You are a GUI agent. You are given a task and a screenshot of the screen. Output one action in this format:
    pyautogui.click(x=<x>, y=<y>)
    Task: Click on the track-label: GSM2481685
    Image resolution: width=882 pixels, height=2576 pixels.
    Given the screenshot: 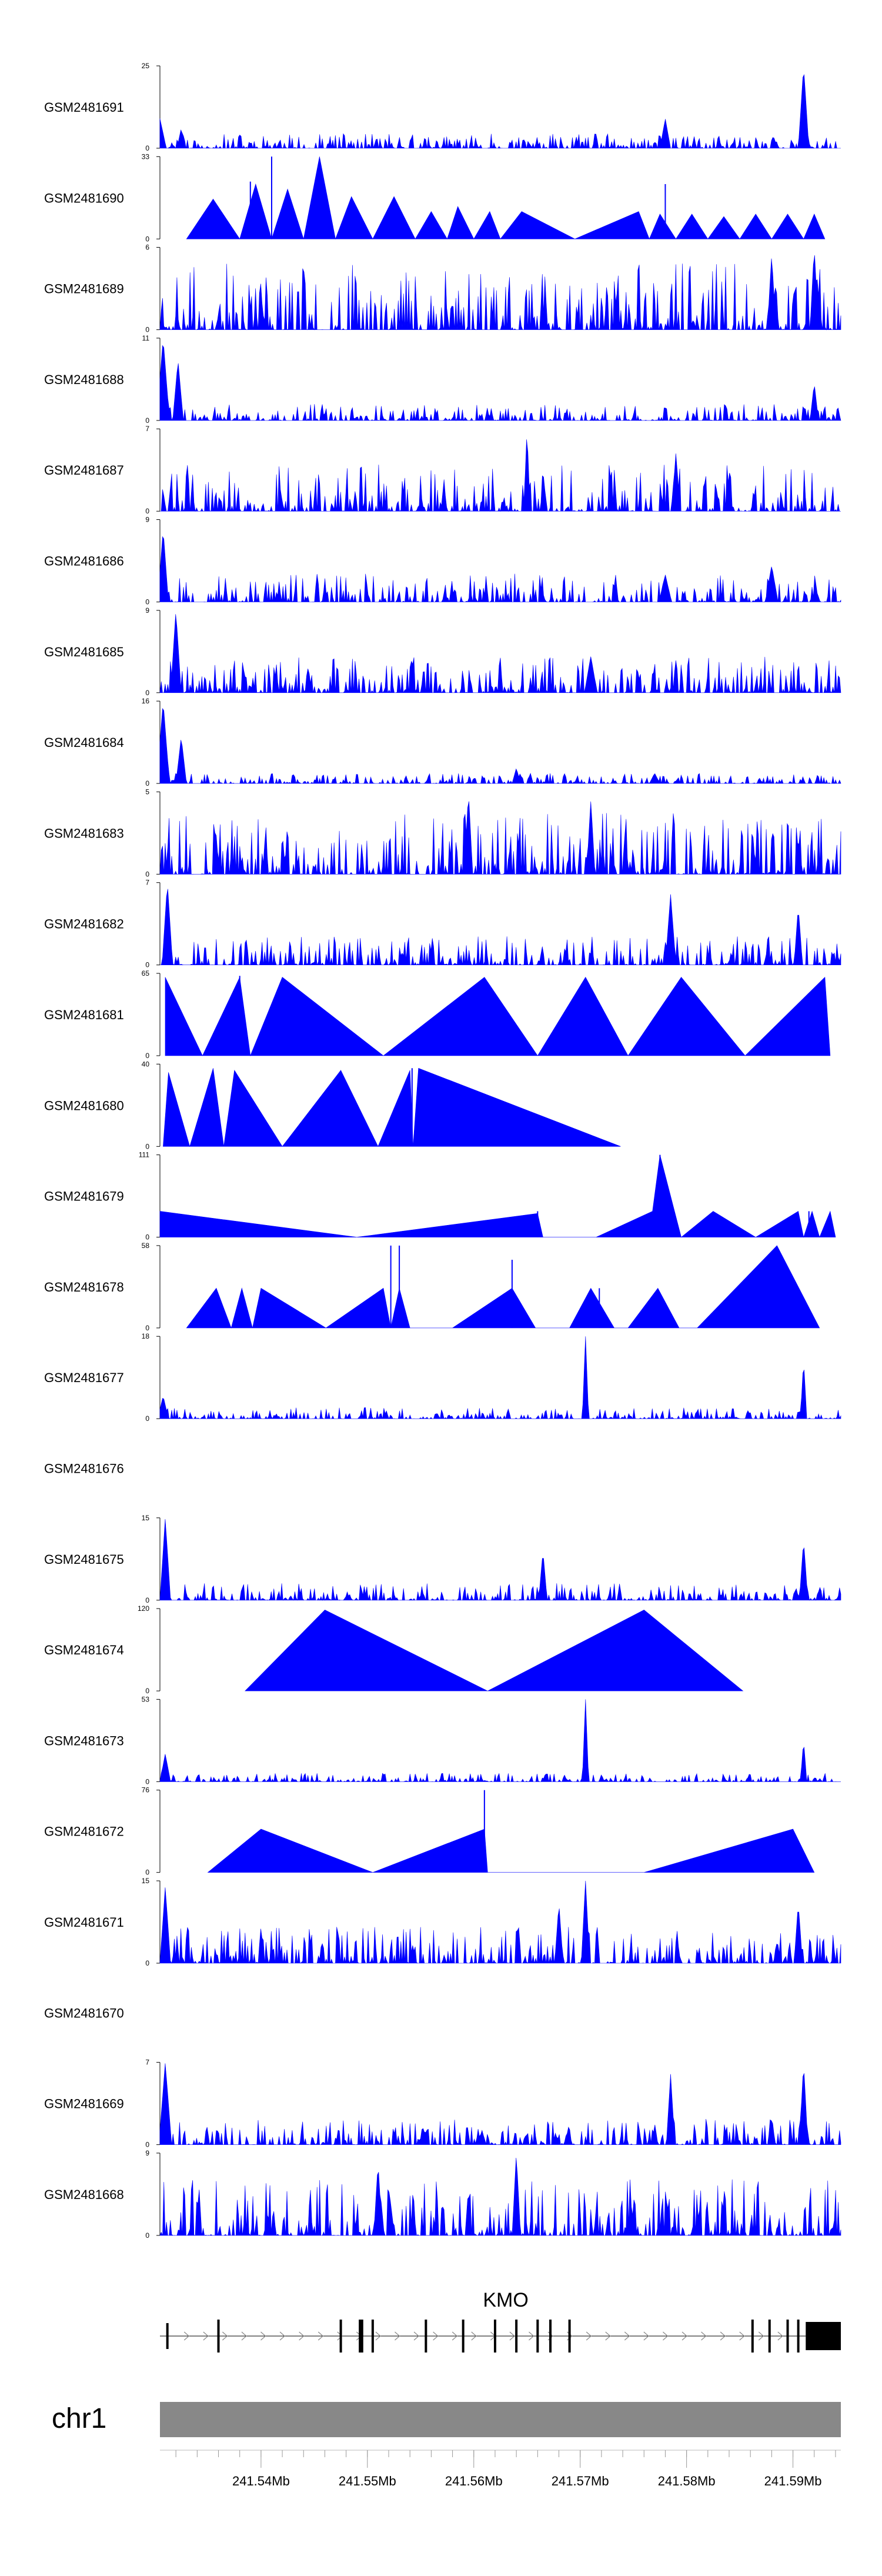 What is the action you would take?
    pyautogui.click(x=84, y=652)
    